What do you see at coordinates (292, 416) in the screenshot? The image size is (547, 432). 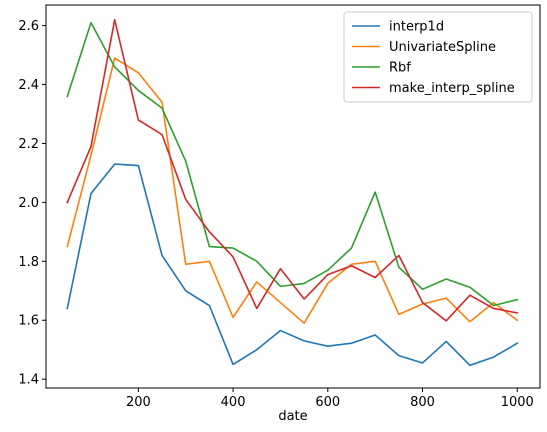 I see `x-axis-label: date` at bounding box center [292, 416].